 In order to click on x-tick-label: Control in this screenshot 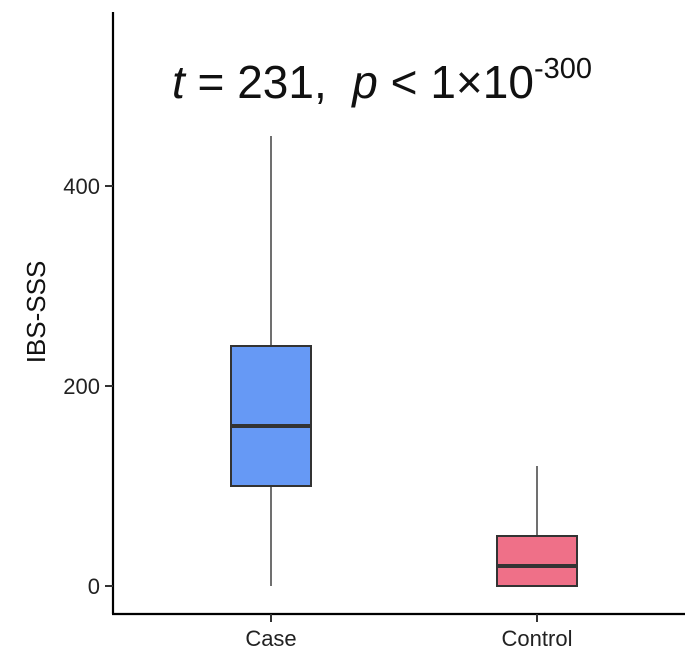, I will do `click(537, 638)`.